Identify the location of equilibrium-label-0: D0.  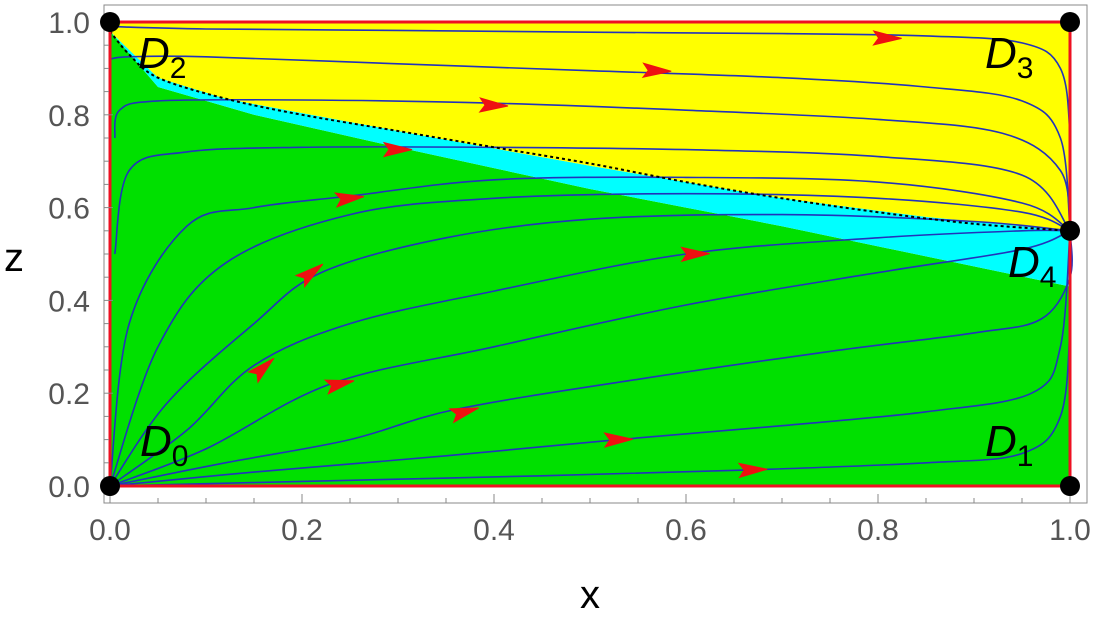
(164, 445).